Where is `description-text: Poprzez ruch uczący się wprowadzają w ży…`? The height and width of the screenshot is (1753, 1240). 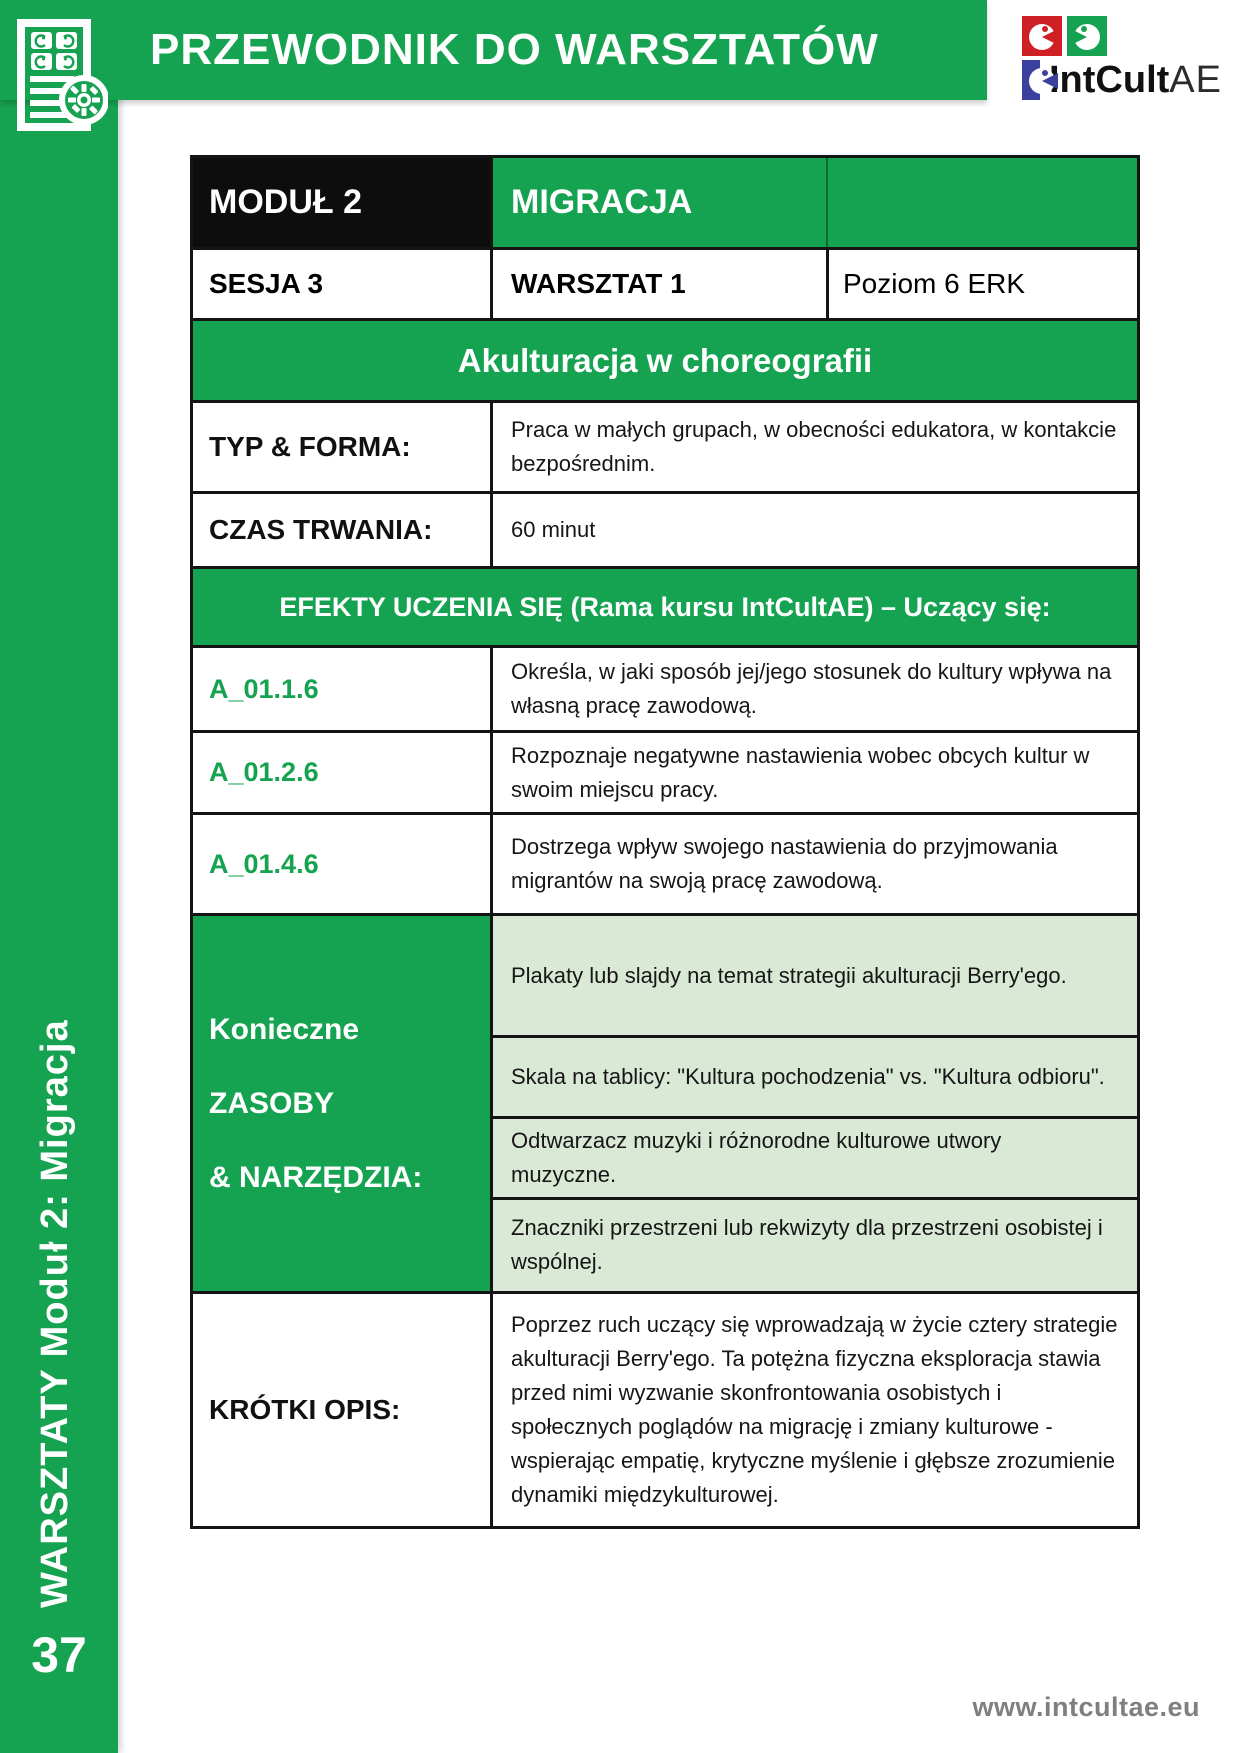
description-text: Poprzez ruch uczący się wprowadzają w ży… is located at coordinates (814, 1409).